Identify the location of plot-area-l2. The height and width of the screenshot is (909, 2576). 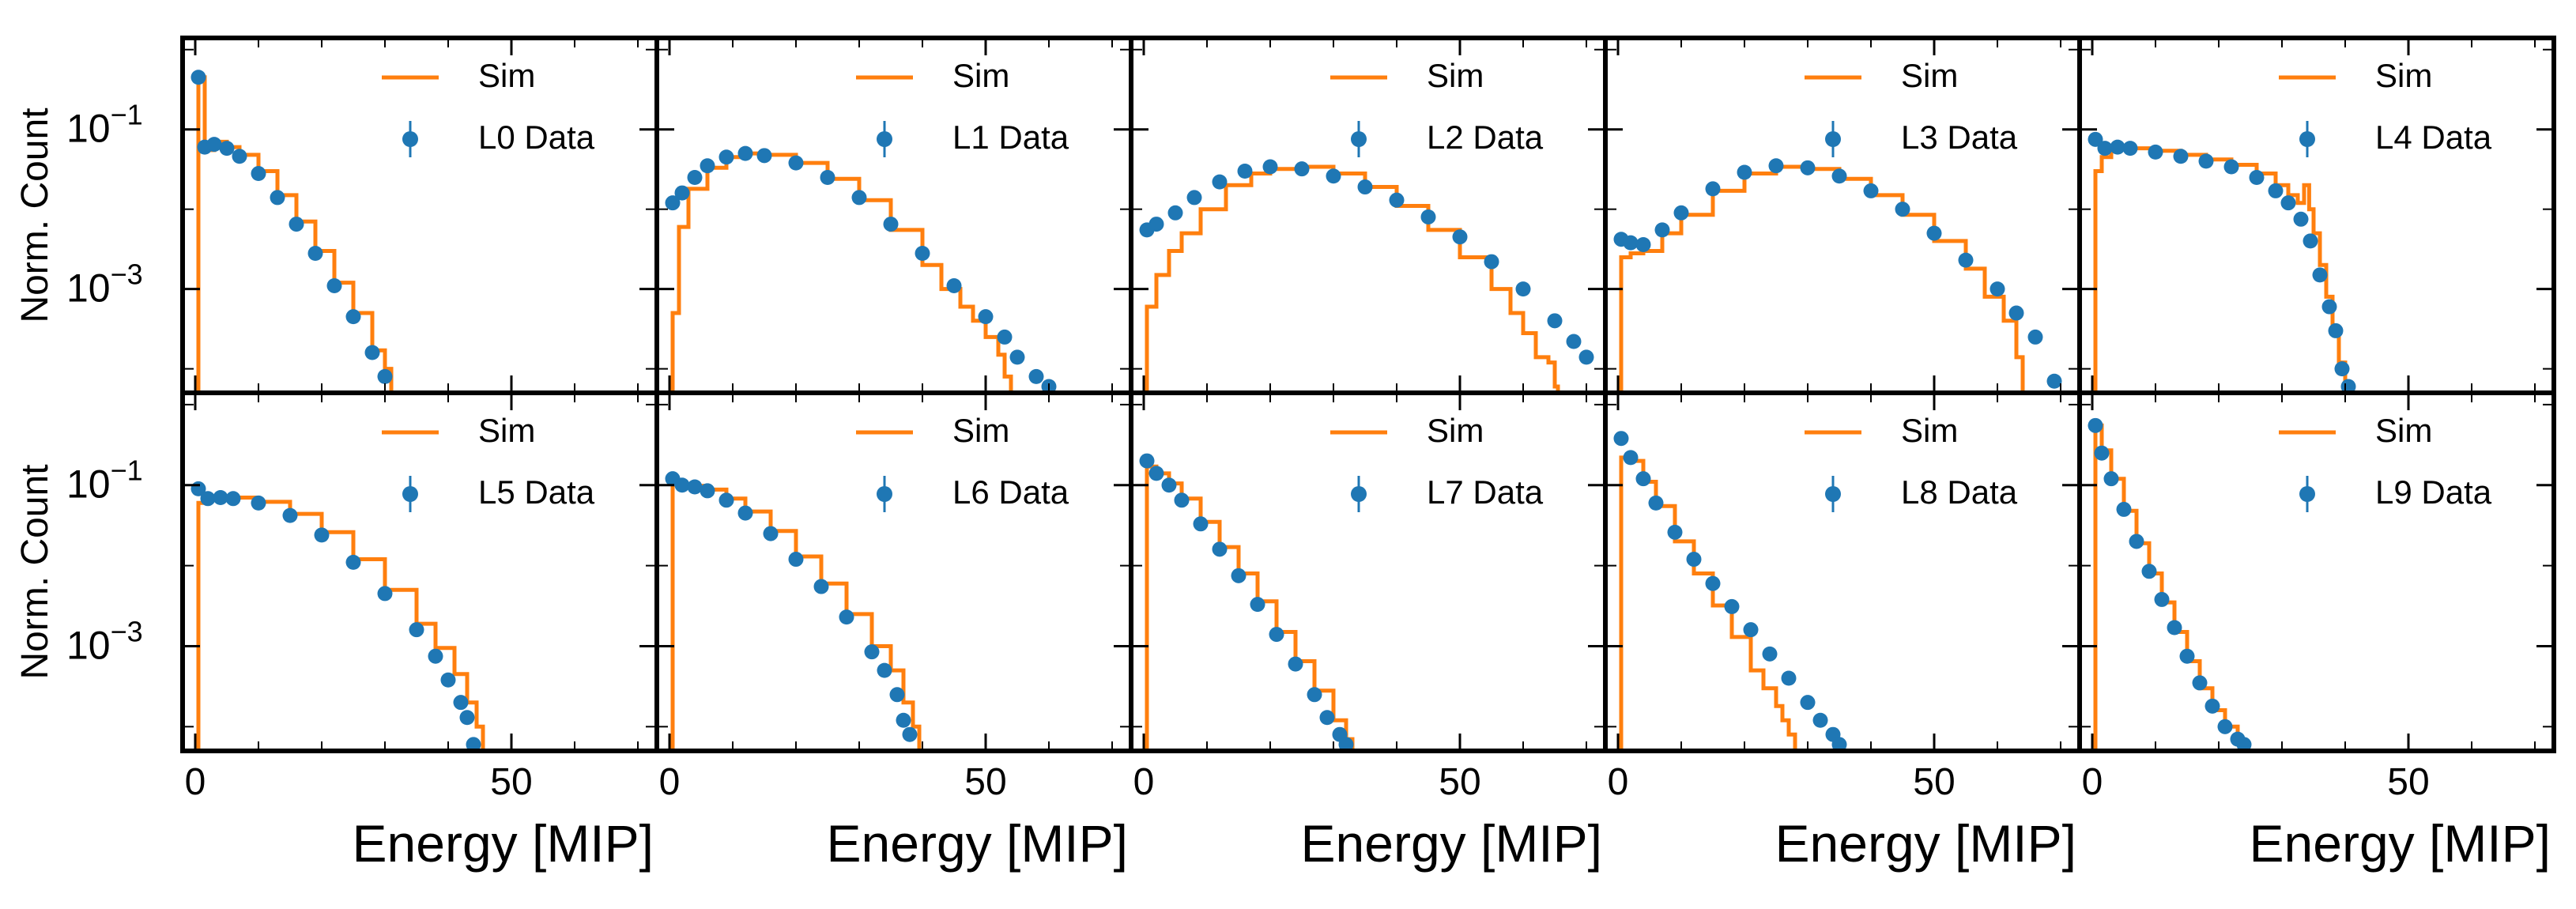
(1366, 276).